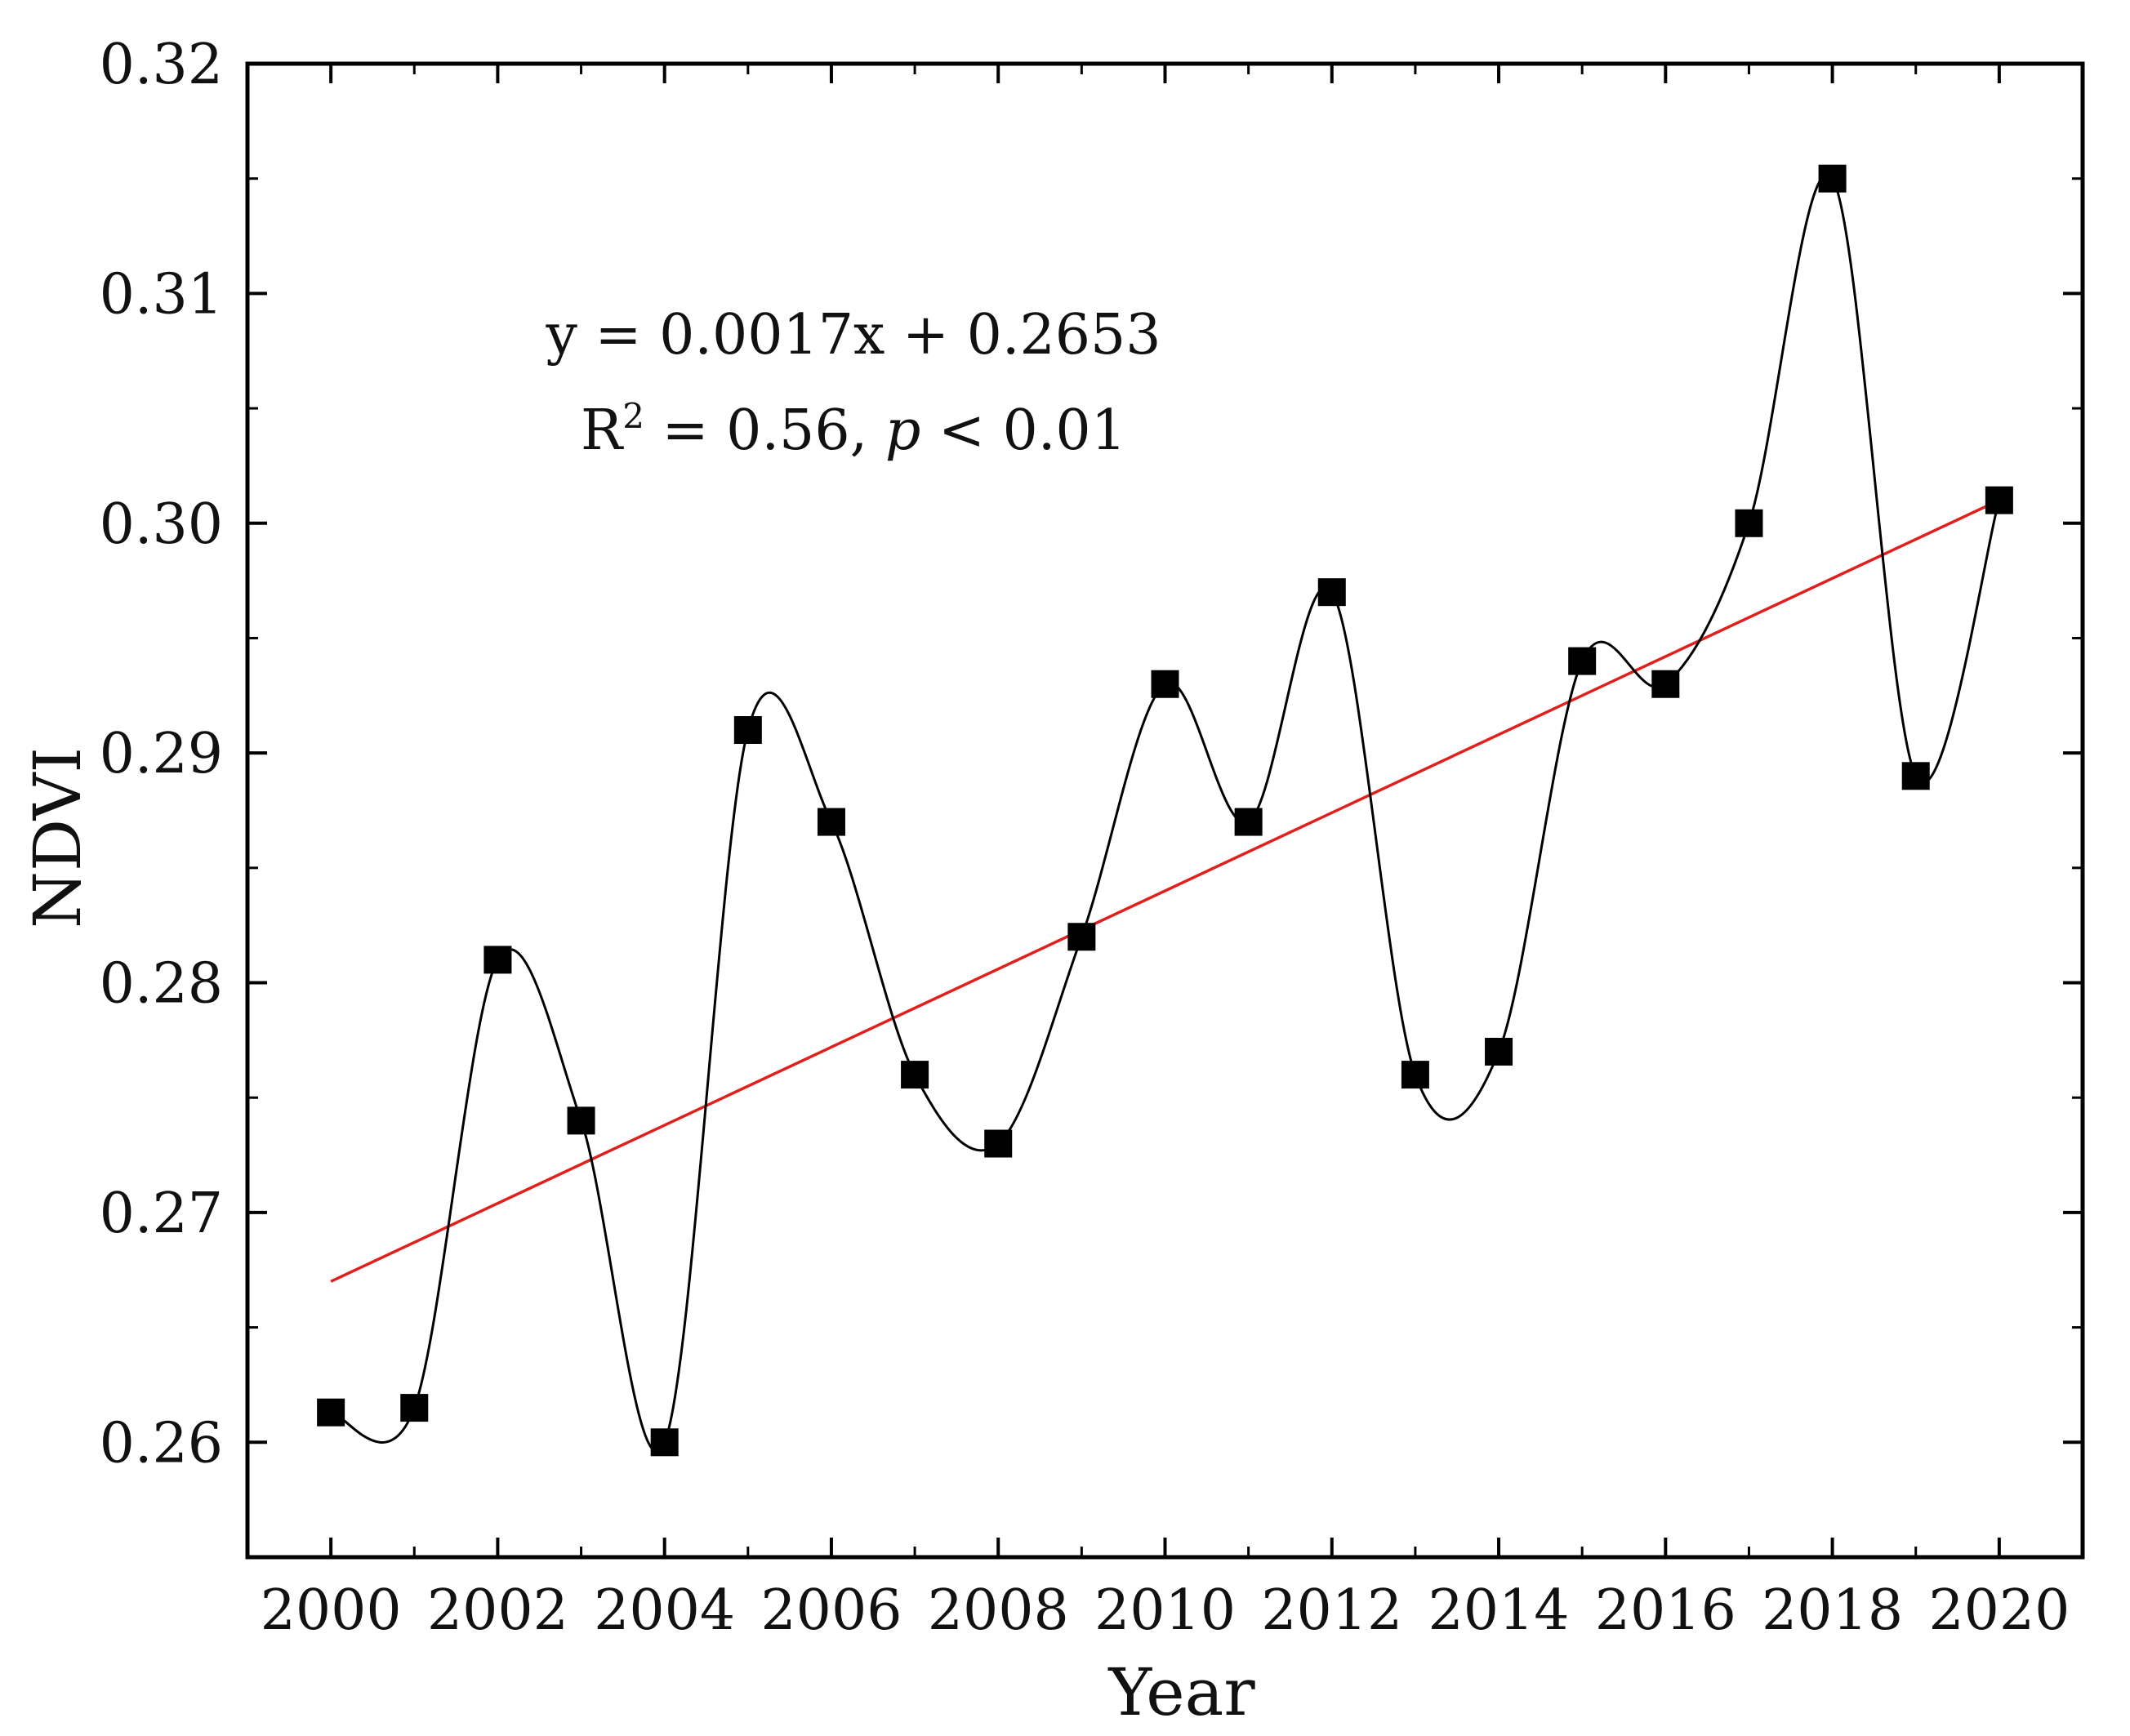  What do you see at coordinates (161, 985) in the screenshot?
I see `y-tick-label: 0.28` at bounding box center [161, 985].